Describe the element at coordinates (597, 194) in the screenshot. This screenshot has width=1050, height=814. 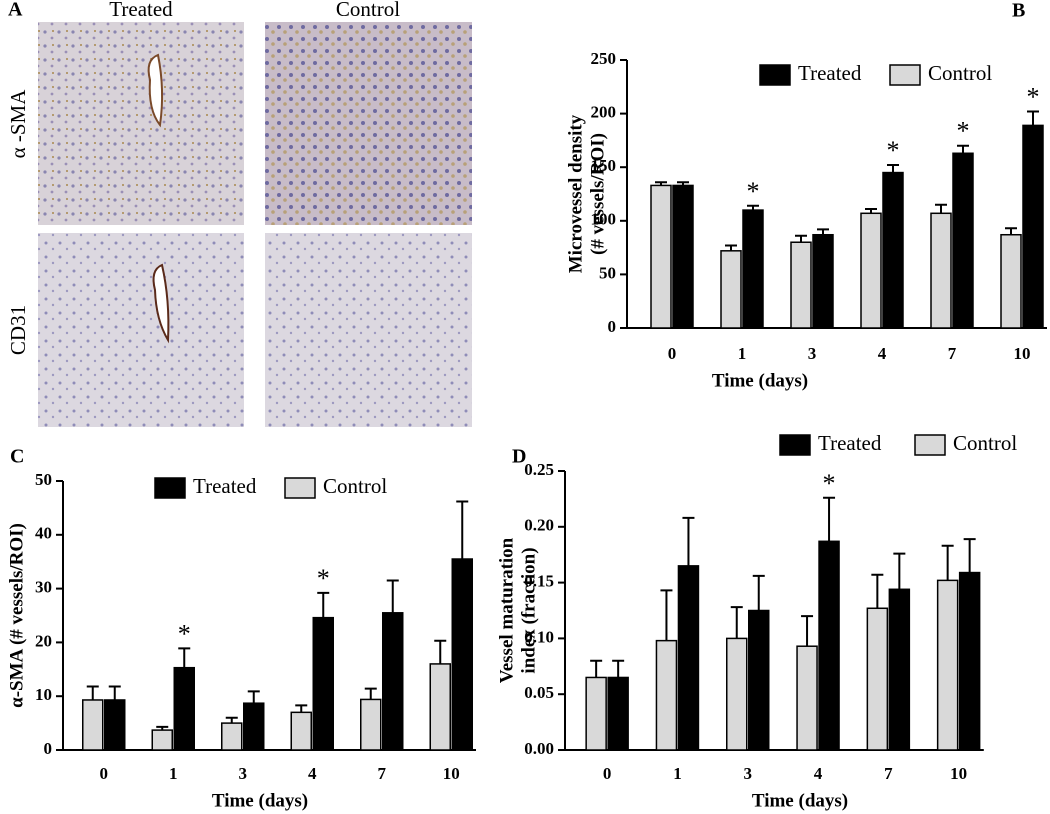
I see `y-axis-label: (# vessels/ROI)` at that location.